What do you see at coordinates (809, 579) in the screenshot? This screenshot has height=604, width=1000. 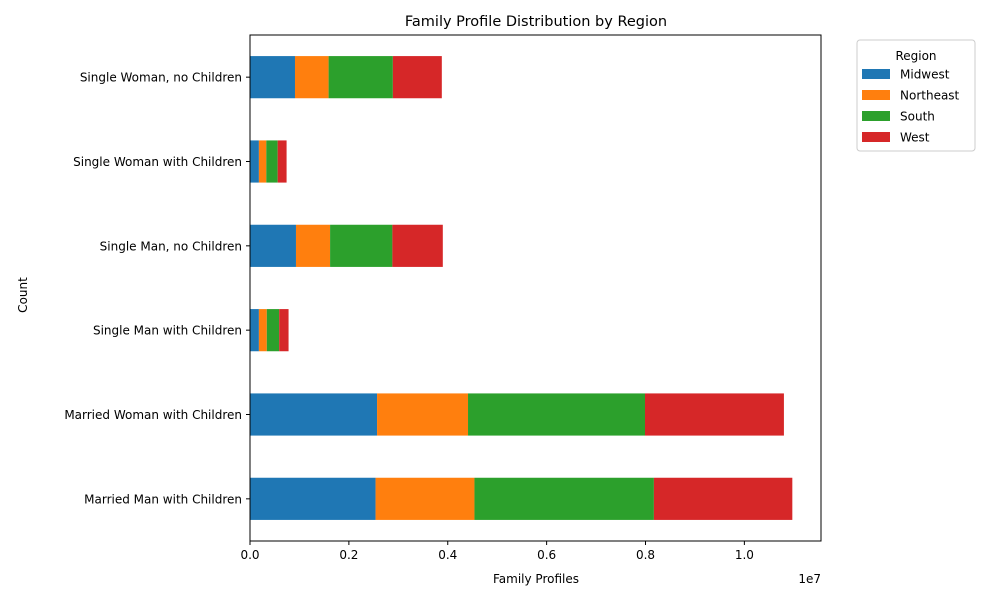 I see `x-axis-offset-label: 1e7` at bounding box center [809, 579].